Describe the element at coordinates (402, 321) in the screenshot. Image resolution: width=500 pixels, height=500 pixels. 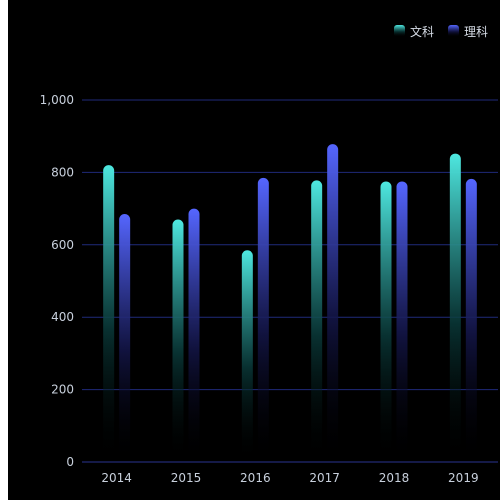
I see `bar-series2-2018` at that location.